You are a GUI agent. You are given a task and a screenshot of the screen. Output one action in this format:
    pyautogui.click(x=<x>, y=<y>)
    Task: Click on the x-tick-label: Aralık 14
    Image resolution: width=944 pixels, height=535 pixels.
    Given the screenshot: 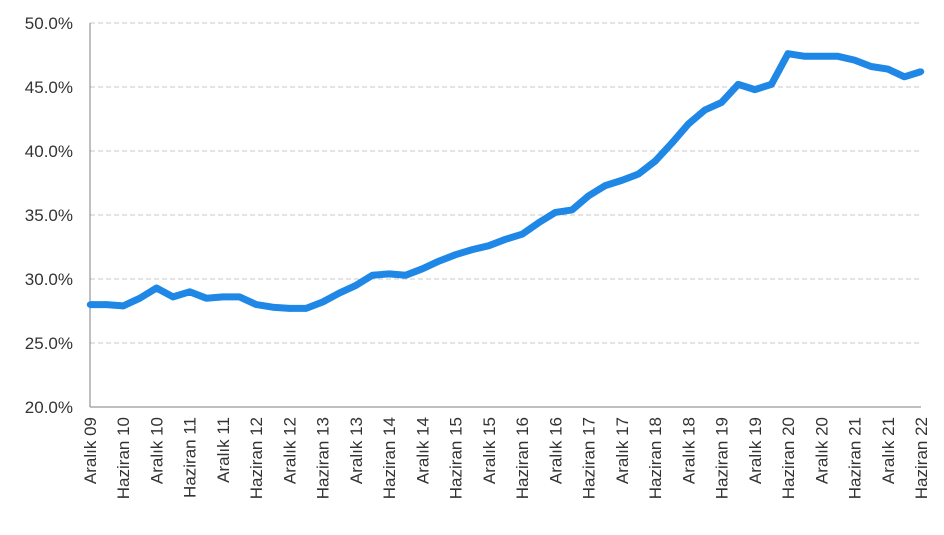 What is the action you would take?
    pyautogui.click(x=422, y=450)
    